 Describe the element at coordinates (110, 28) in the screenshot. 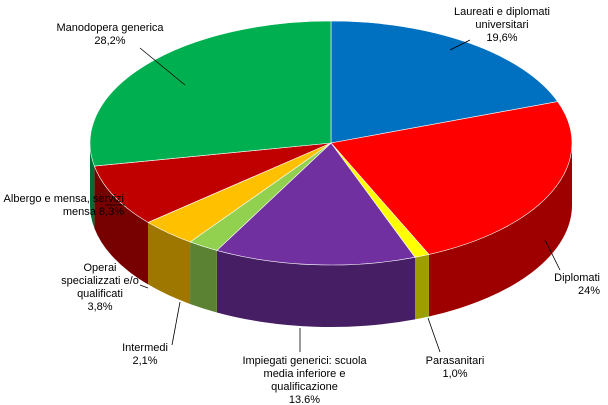

I see `category-label: Manodopera generica` at that location.